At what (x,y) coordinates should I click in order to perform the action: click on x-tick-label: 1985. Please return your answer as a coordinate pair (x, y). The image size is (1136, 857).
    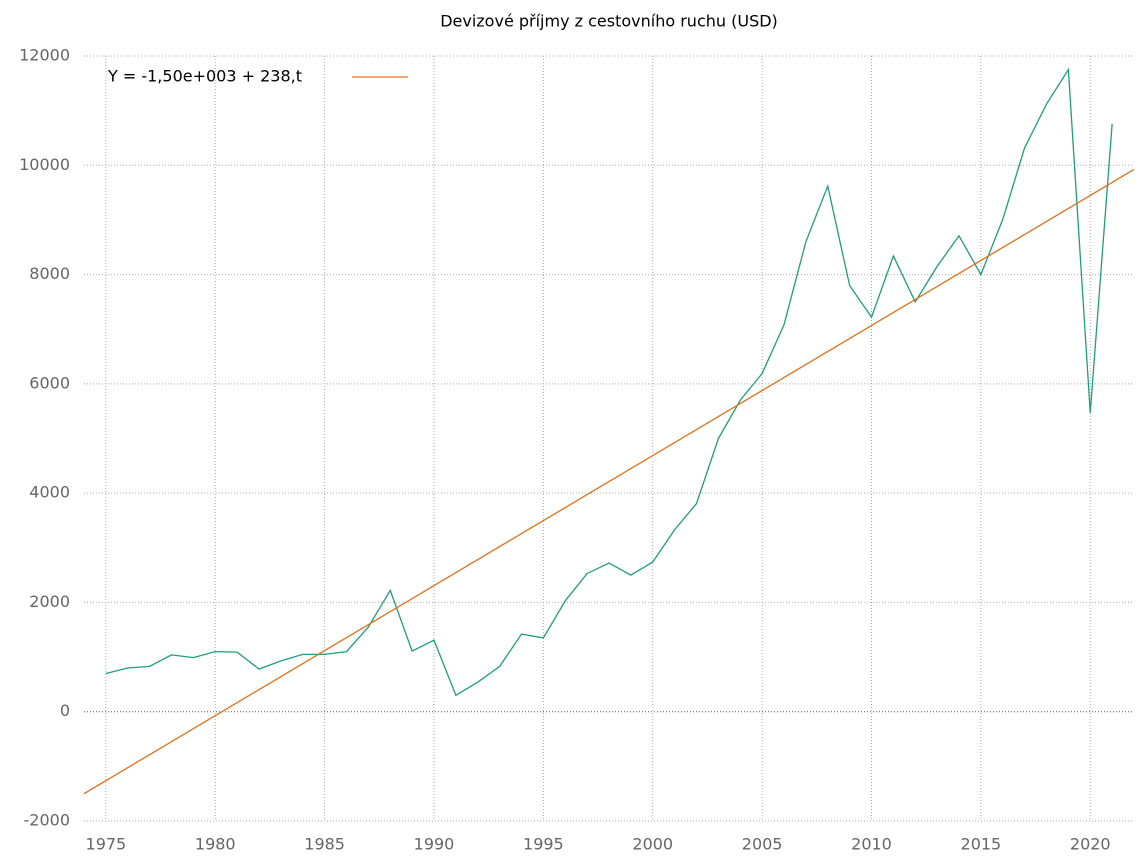
    Looking at the image, I should click on (324, 844).